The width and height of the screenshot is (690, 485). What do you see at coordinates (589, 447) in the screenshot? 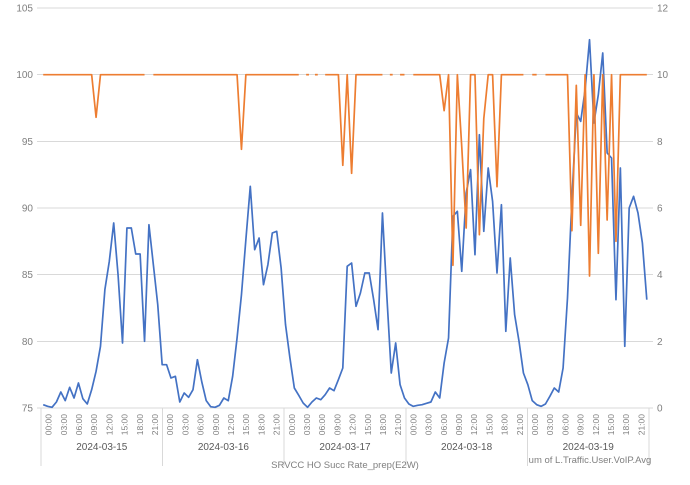
I see `x-day-group-label: 2024-03-19` at bounding box center [589, 447].